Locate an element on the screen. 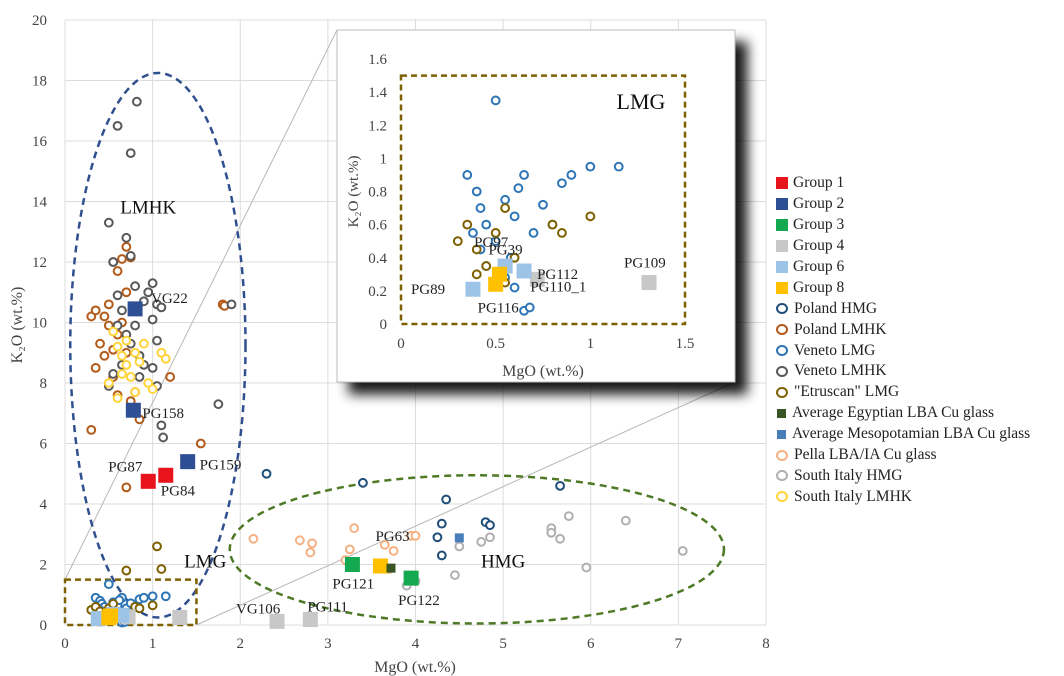 Image resolution: width=1064 pixels, height=676 pixels. inset-lmg-box is located at coordinates (543, 200).